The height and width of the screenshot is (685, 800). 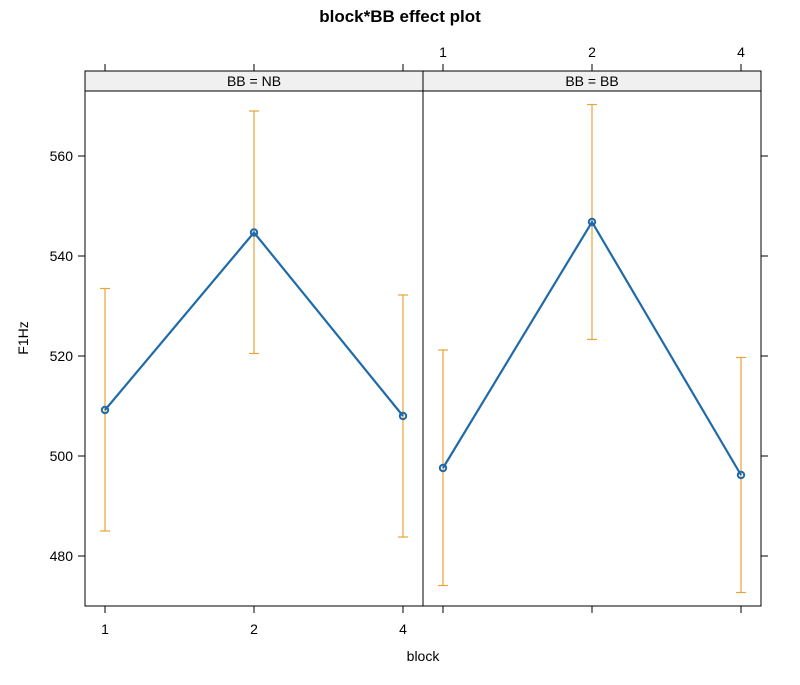 I want to click on chart-title: block*BB effect plot, so click(x=400, y=16).